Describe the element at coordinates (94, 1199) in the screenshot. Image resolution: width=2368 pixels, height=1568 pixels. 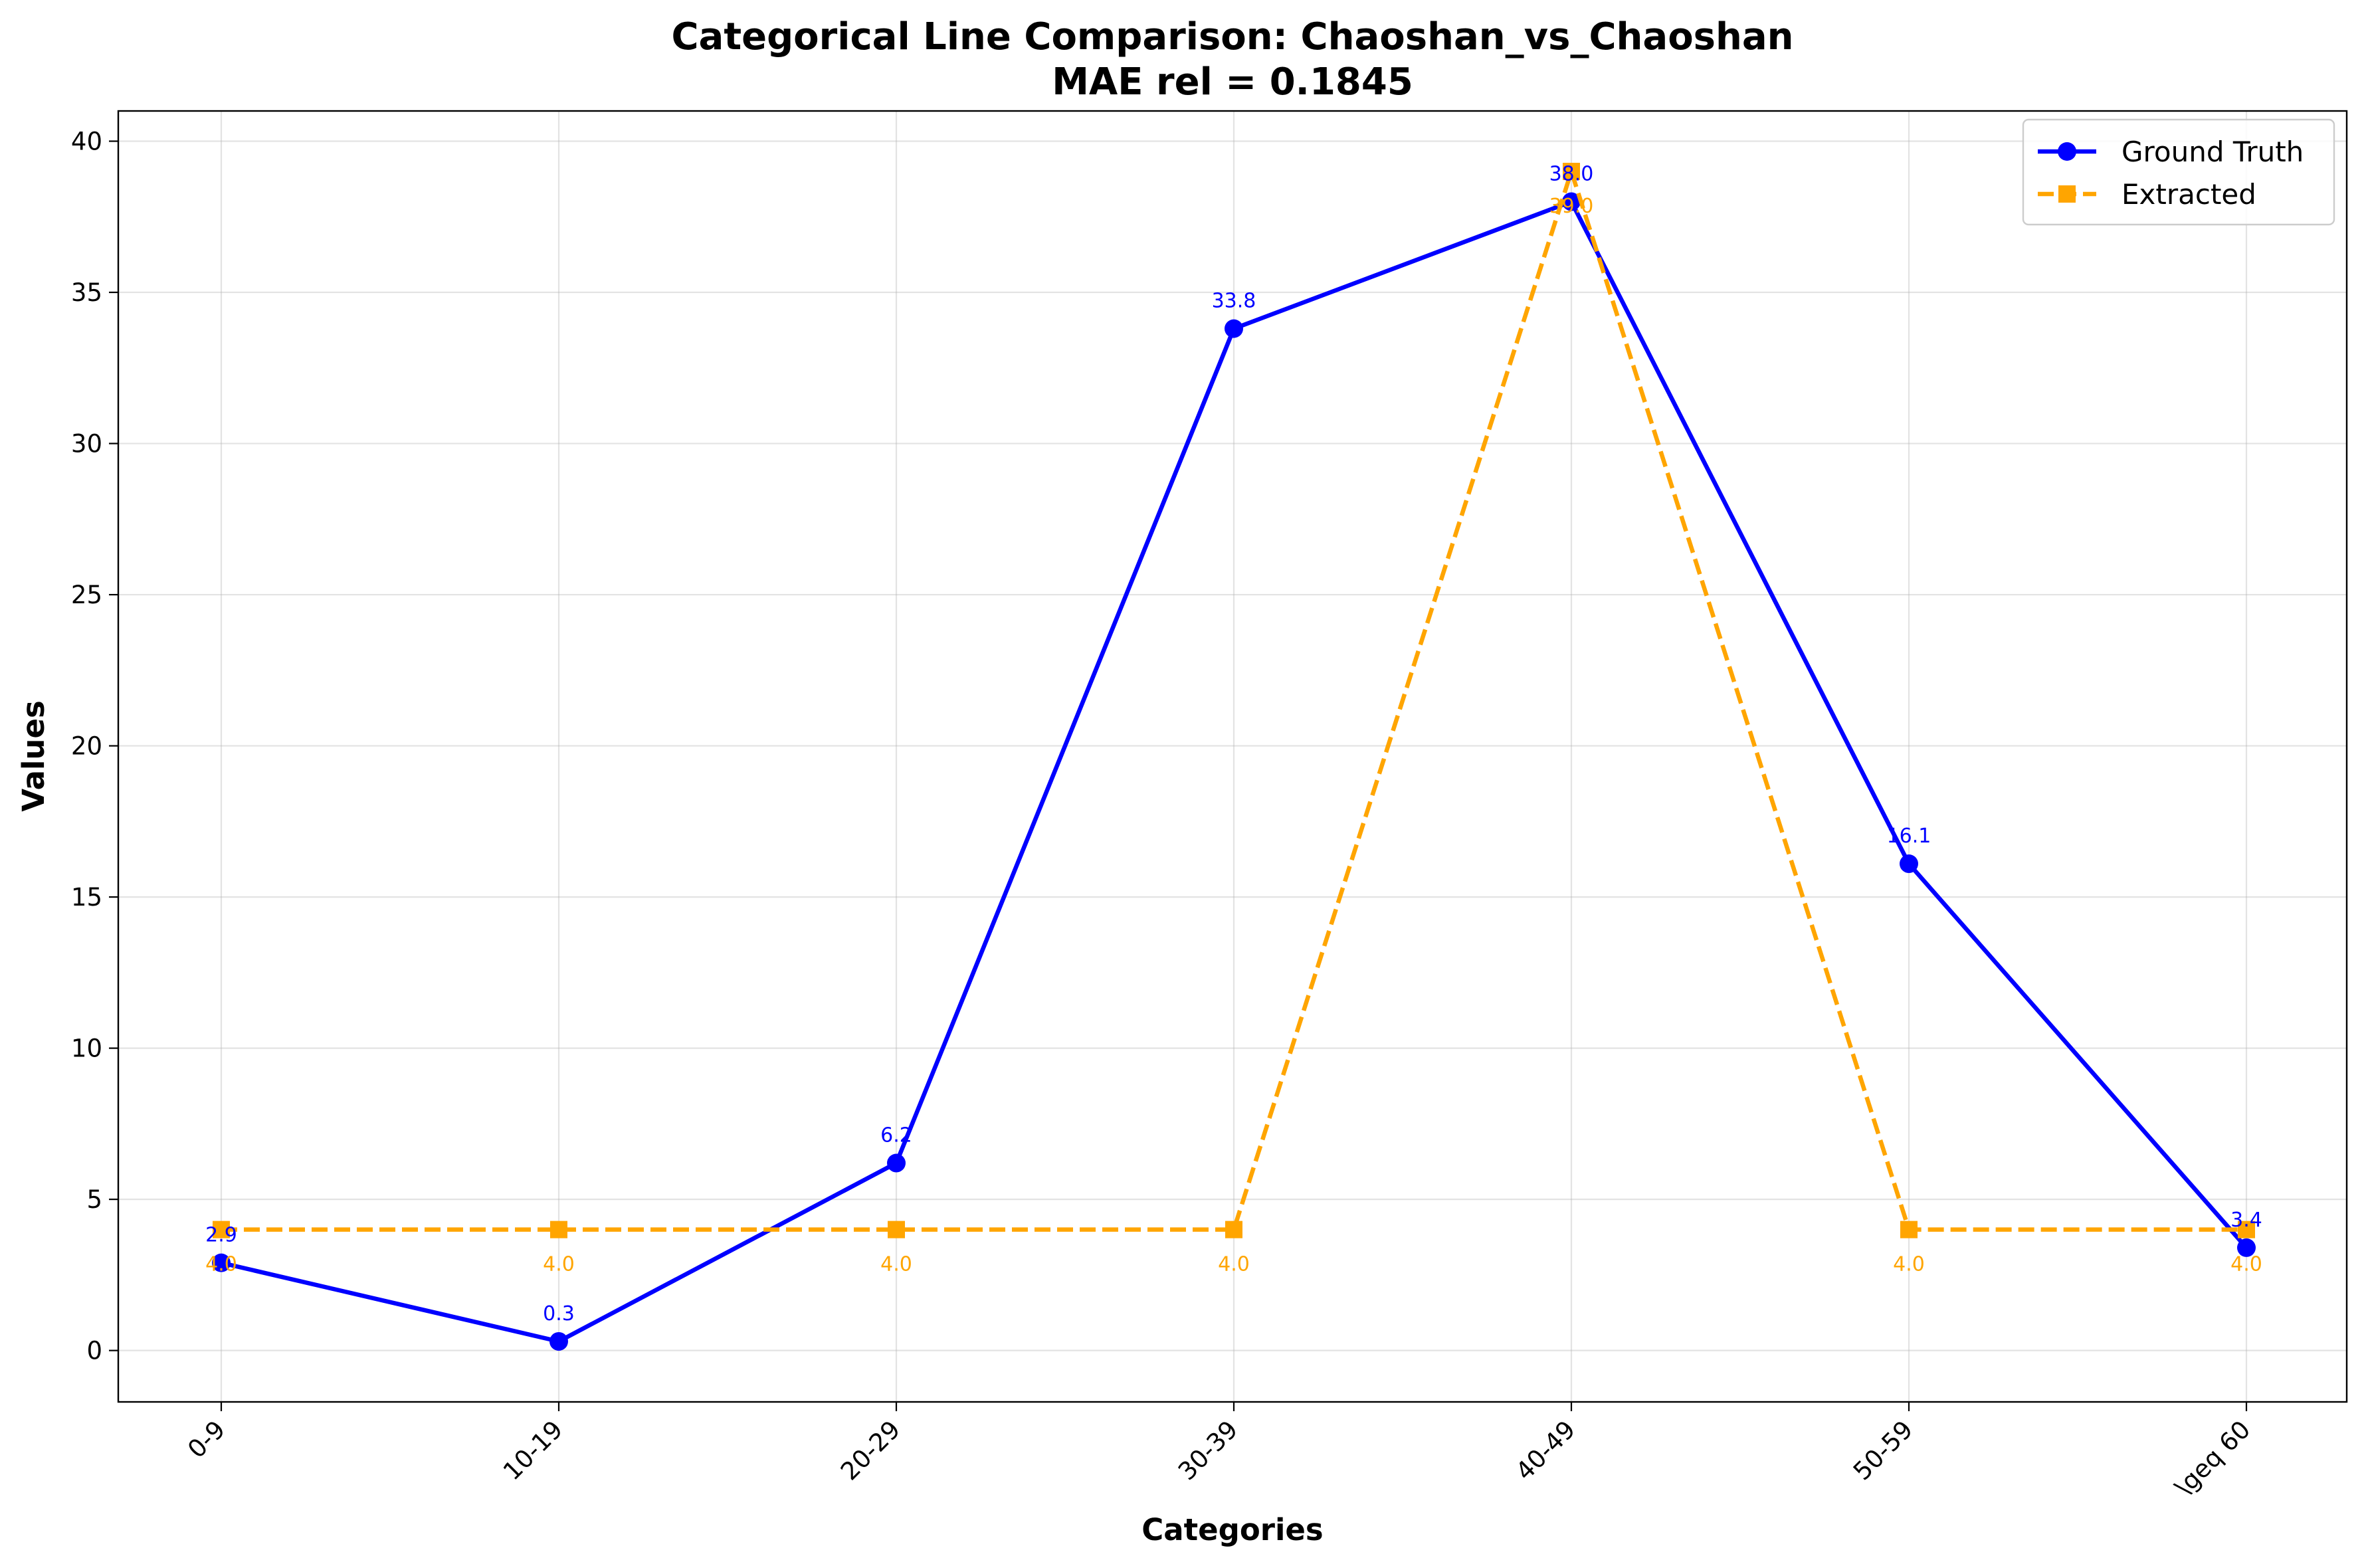
I see `y-tick-label: 5` at that location.